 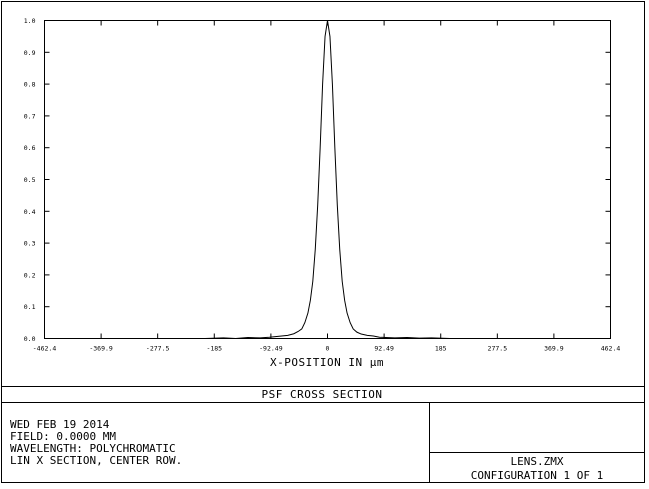 I want to click on x-tick-label: -369.9, so click(x=101, y=349).